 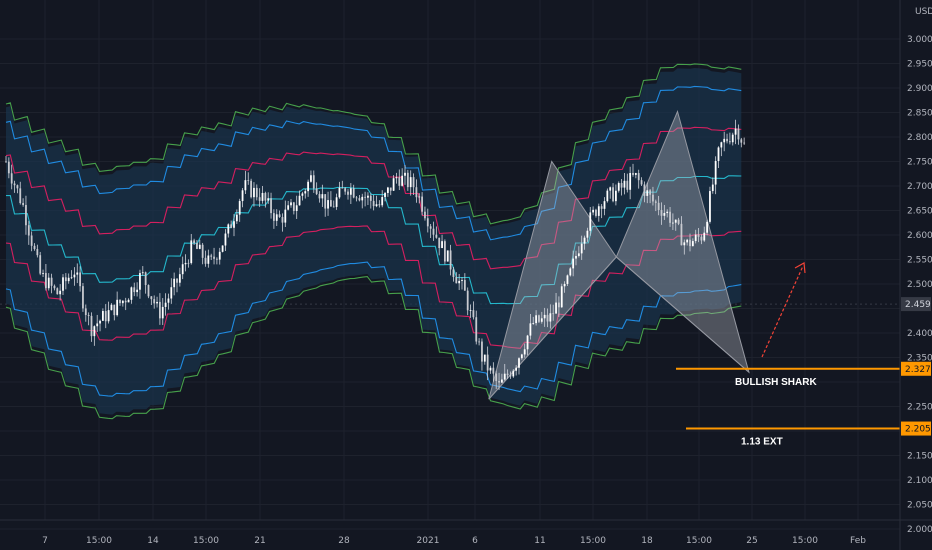 I want to click on y-tick-label: 2.900, so click(x=919, y=89).